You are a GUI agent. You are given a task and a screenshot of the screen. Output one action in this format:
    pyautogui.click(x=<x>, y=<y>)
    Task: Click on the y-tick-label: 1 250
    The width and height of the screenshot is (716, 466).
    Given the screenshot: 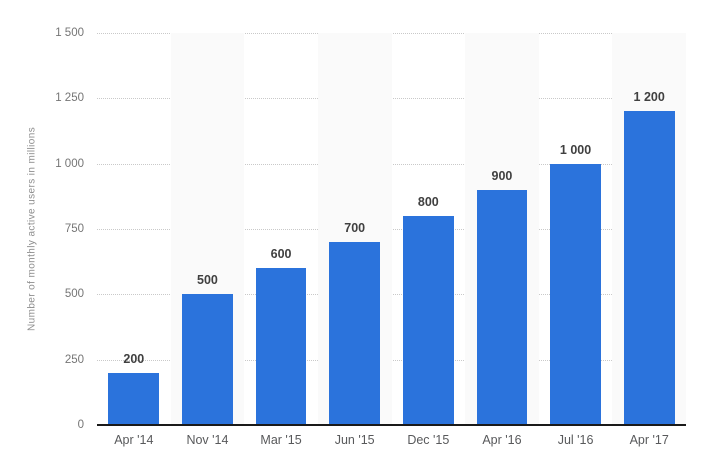 What is the action you would take?
    pyautogui.click(x=69, y=98)
    